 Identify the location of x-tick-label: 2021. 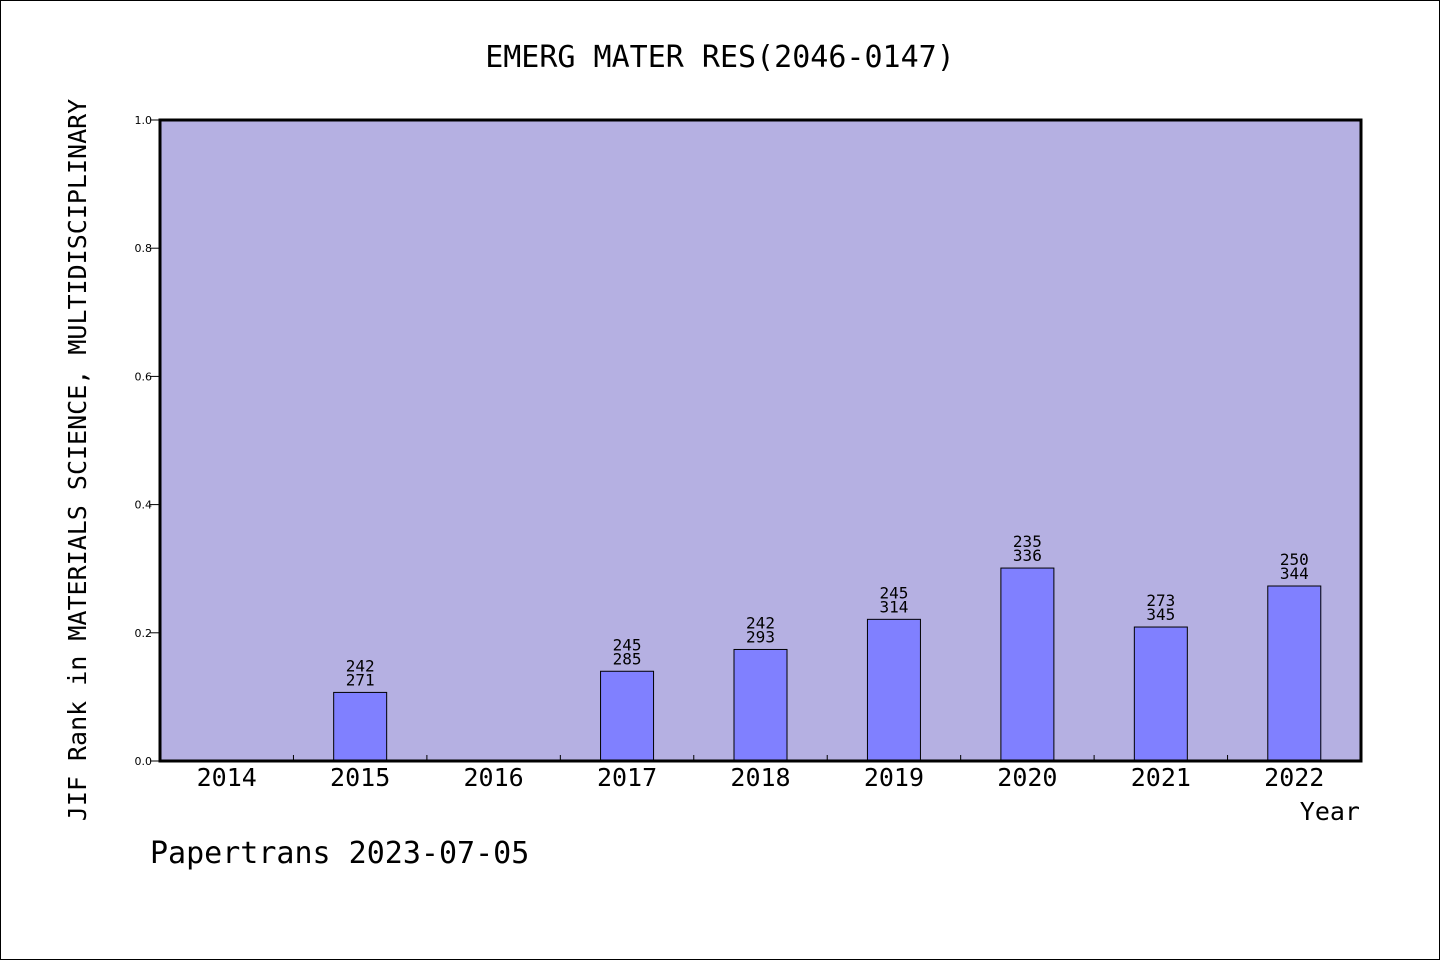
(1161, 777).